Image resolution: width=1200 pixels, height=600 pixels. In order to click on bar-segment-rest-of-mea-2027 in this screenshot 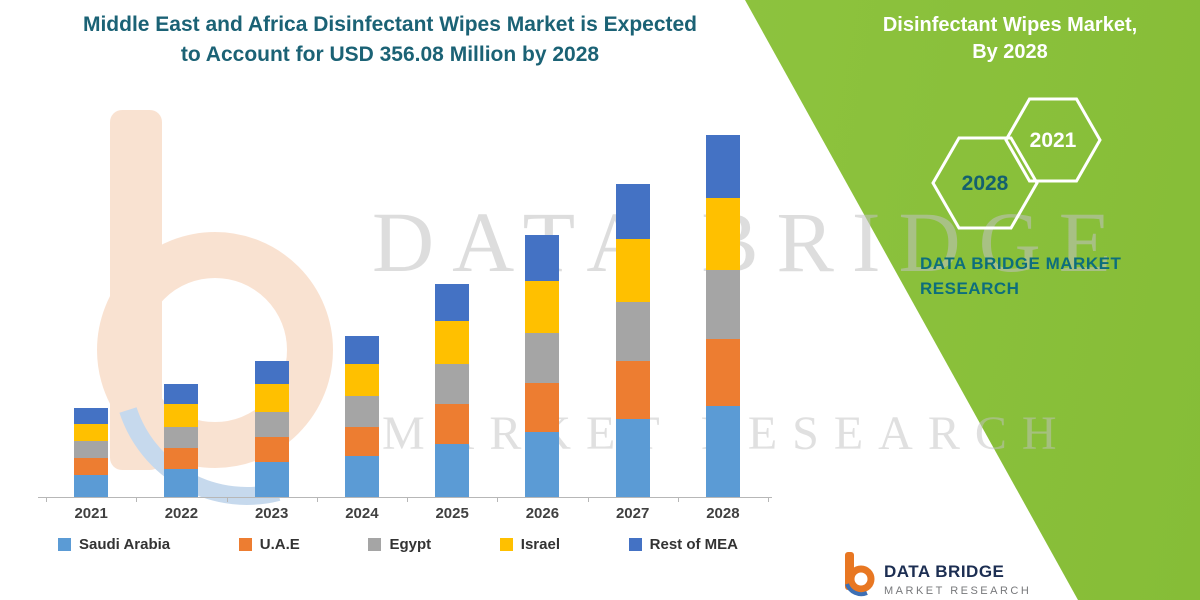, I will do `click(632, 211)`.